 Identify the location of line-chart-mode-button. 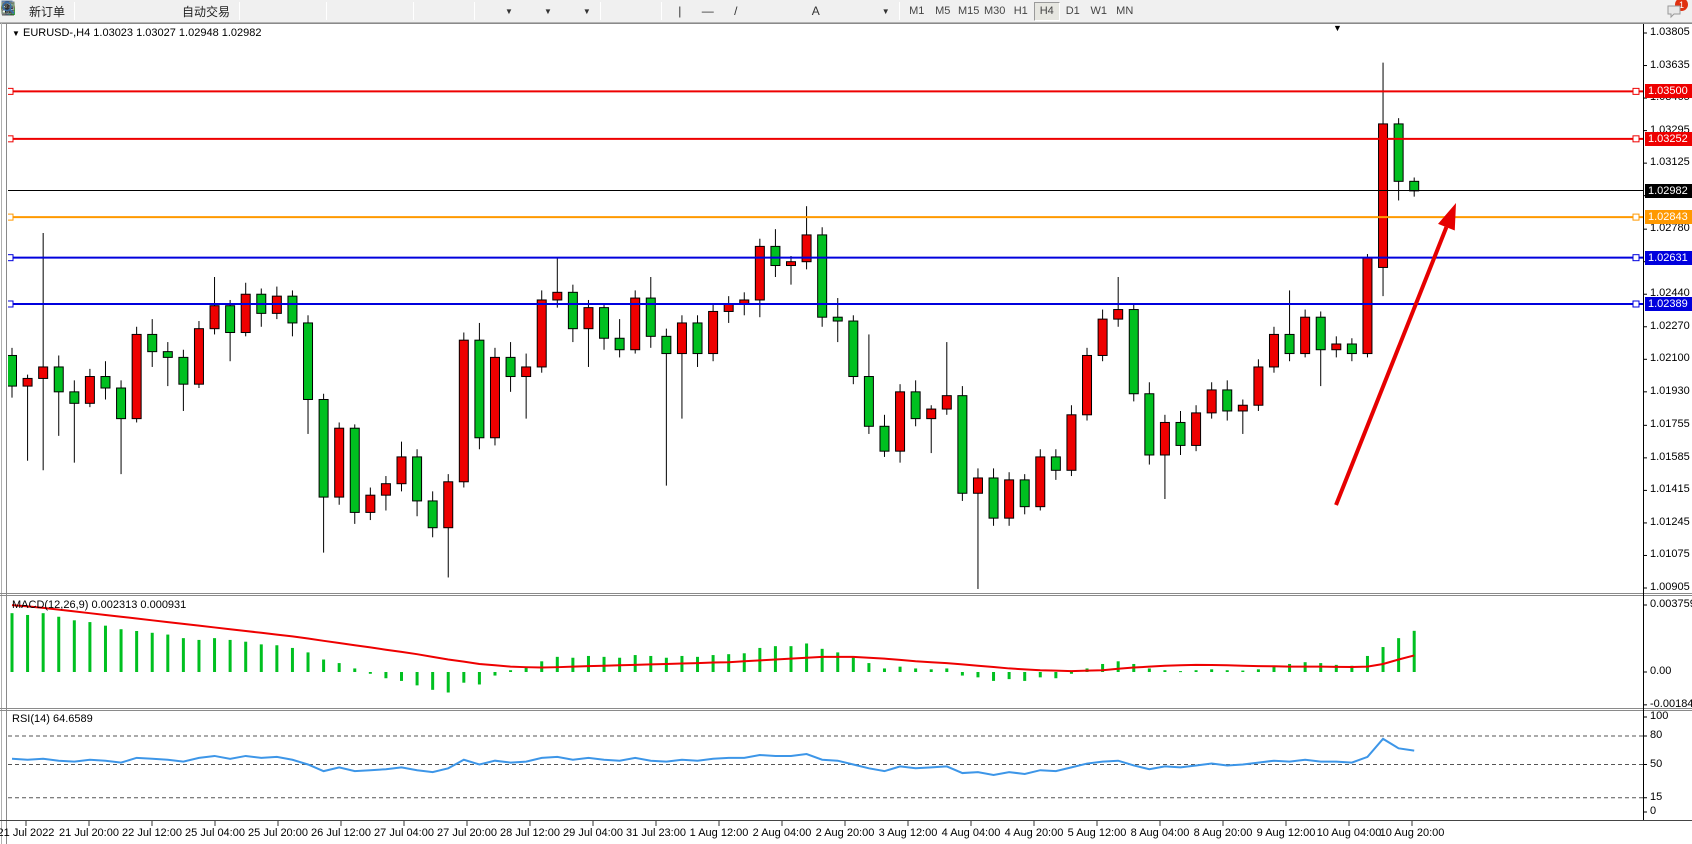
(161, 11).